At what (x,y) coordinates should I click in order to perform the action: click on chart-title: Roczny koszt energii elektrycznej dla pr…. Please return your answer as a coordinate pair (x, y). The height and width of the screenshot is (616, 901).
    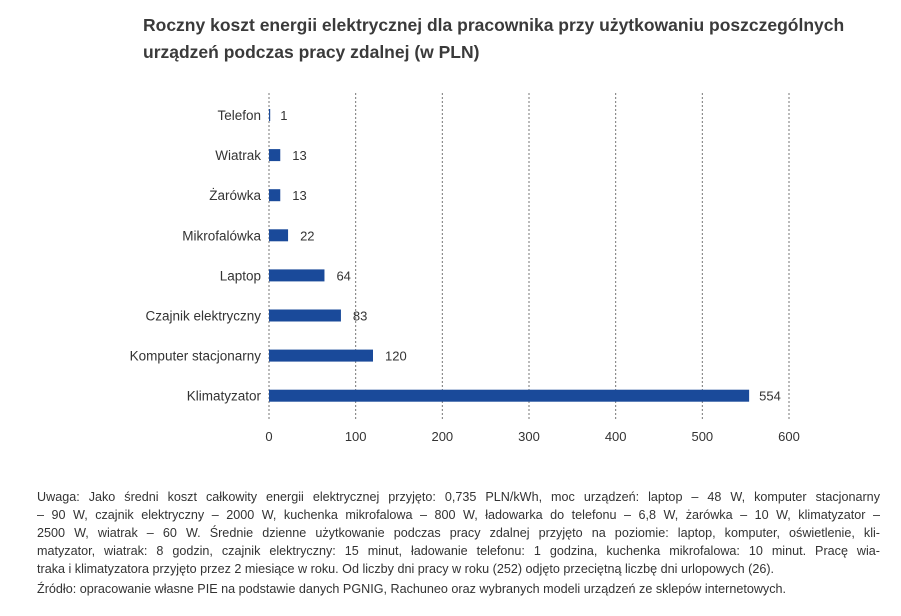
    Looking at the image, I should click on (513, 39).